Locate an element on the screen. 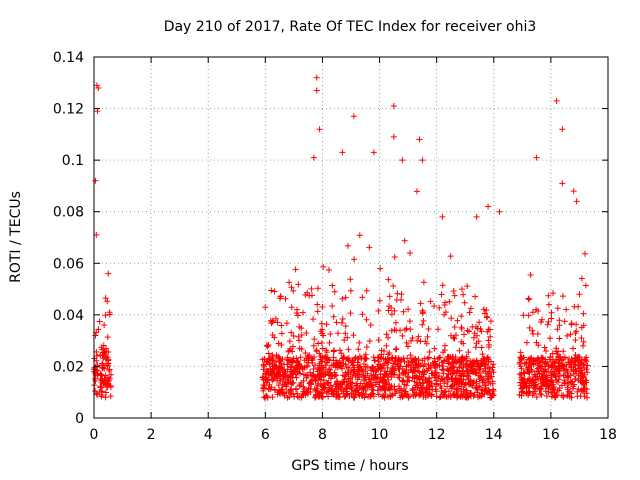 The height and width of the screenshot is (480, 640). x-tick-label: 12 is located at coordinates (437, 435).